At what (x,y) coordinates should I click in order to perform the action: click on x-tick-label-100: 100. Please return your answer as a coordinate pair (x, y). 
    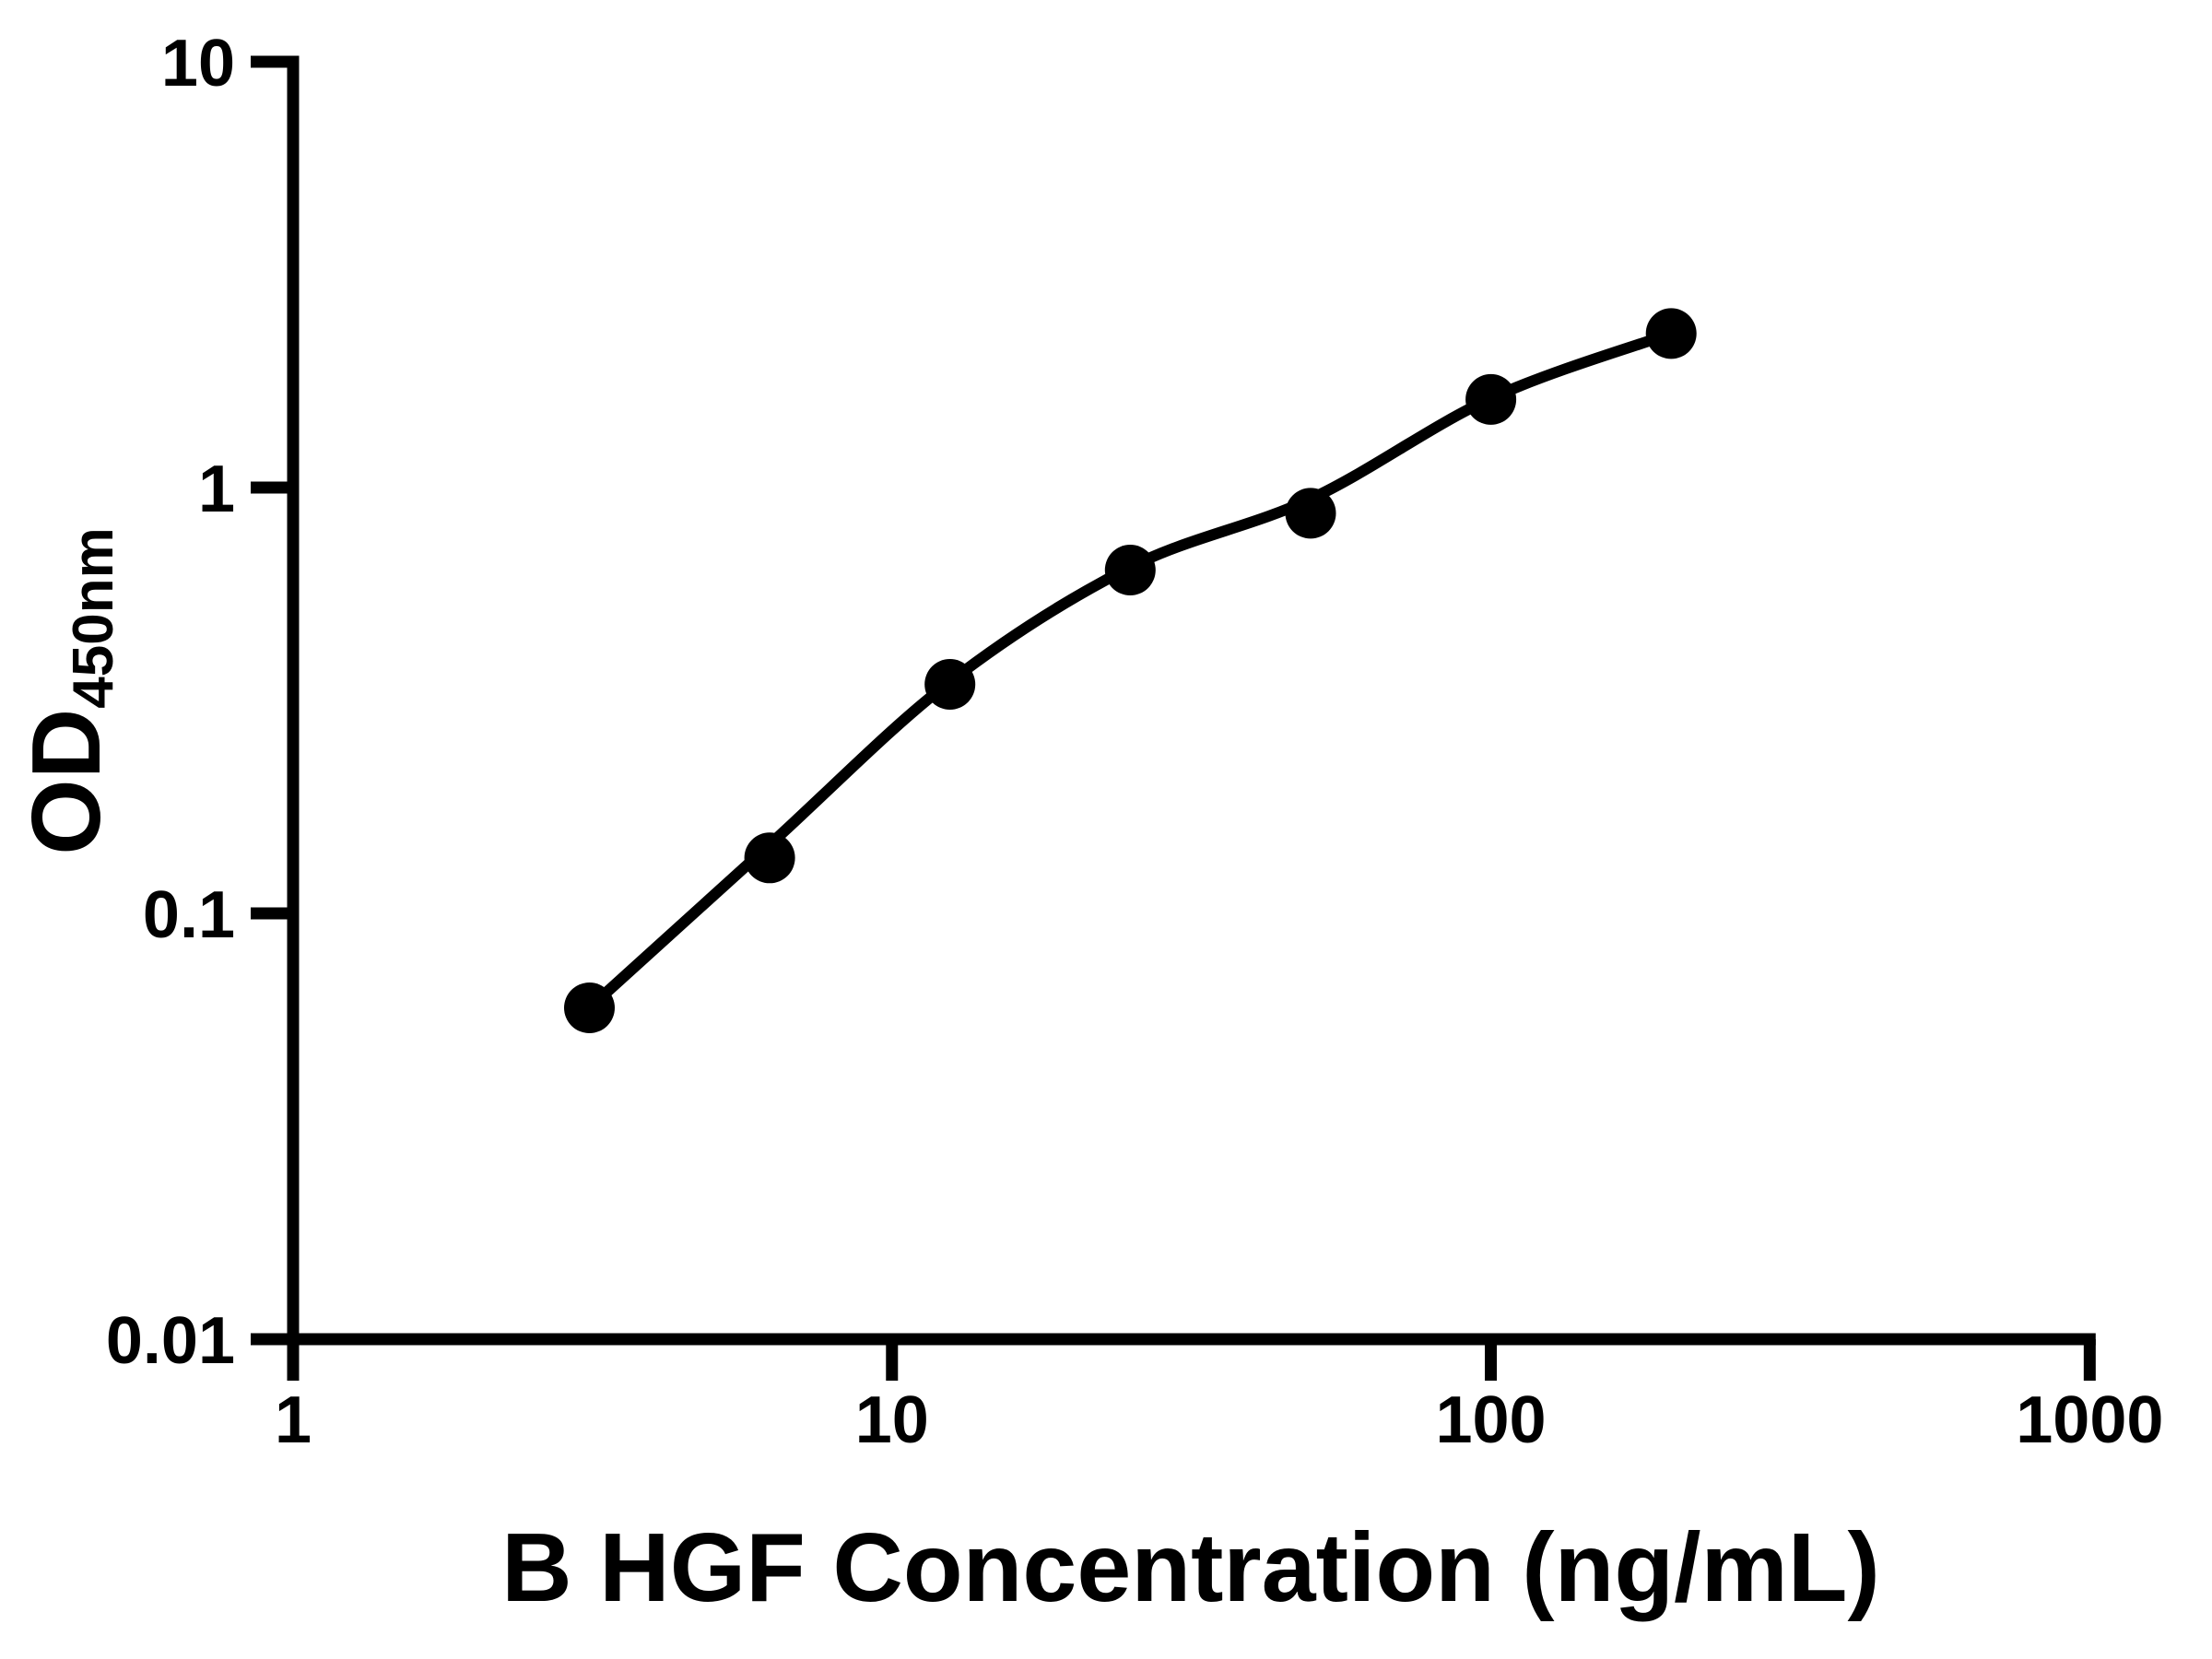
    Looking at the image, I should click on (1490, 1420).